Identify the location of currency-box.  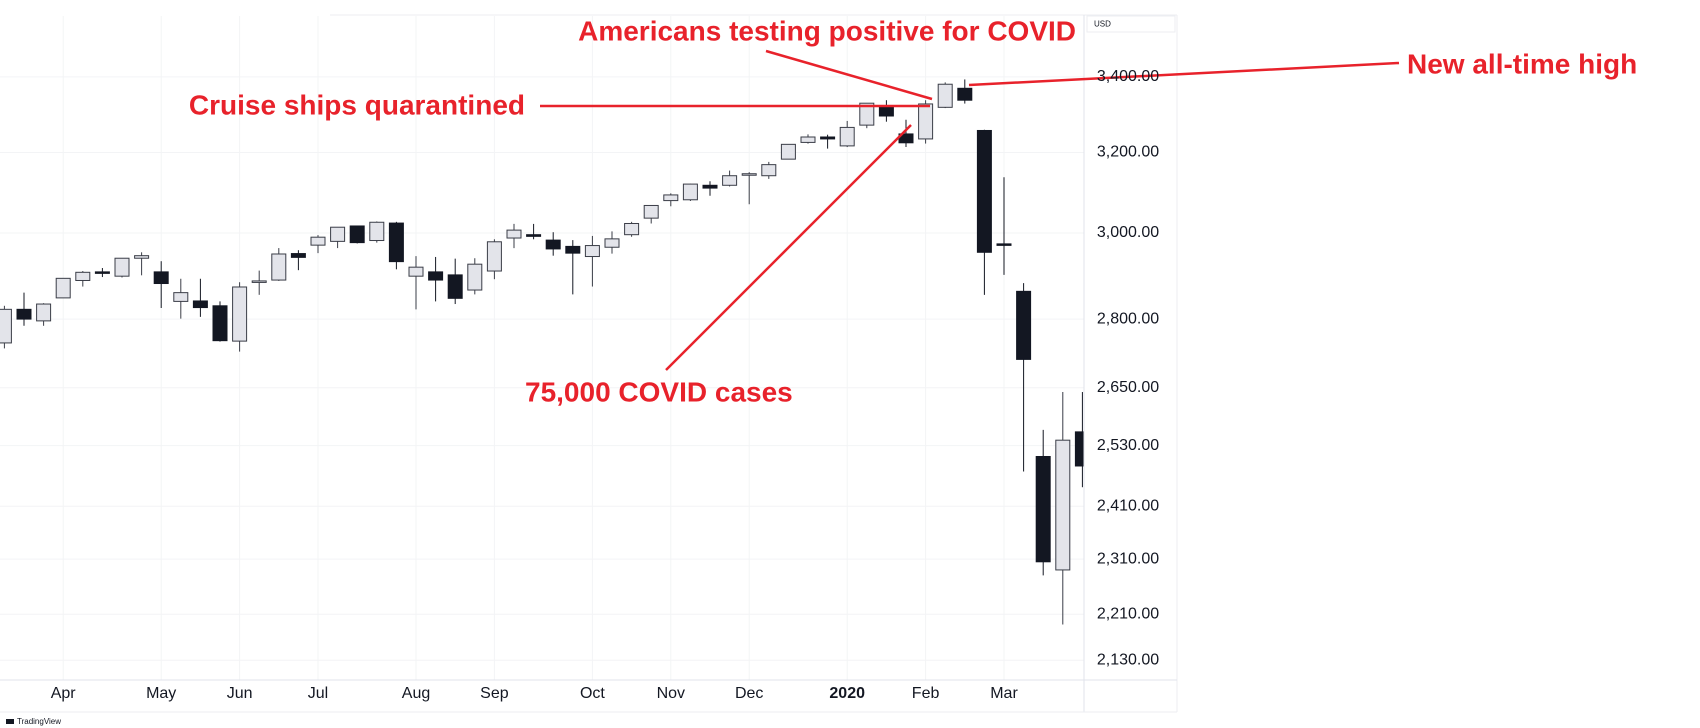
(1131, 24).